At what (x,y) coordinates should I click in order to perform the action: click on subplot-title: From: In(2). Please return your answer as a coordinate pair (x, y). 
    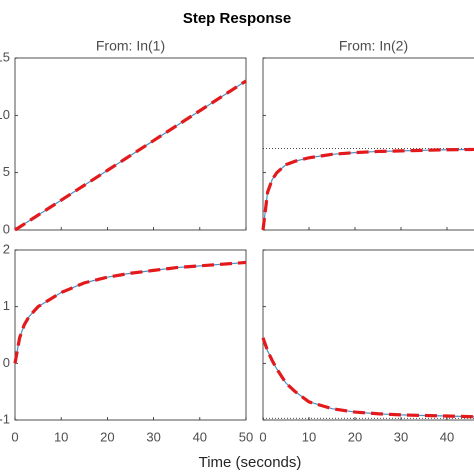
    Looking at the image, I should click on (373, 46).